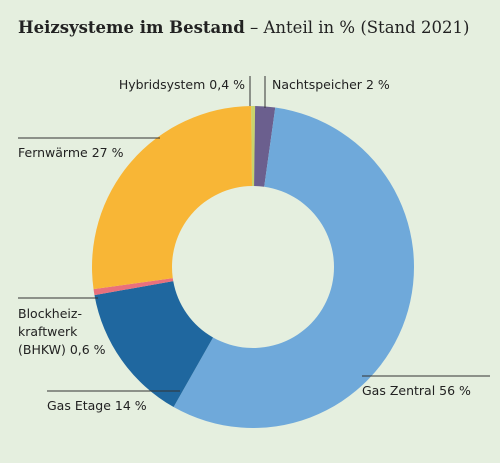 The image size is (500, 463). Describe the element at coordinates (360, 27) in the screenshot. I see `chart-subtitle: – Anteil in % (Stand 2021)` at that location.